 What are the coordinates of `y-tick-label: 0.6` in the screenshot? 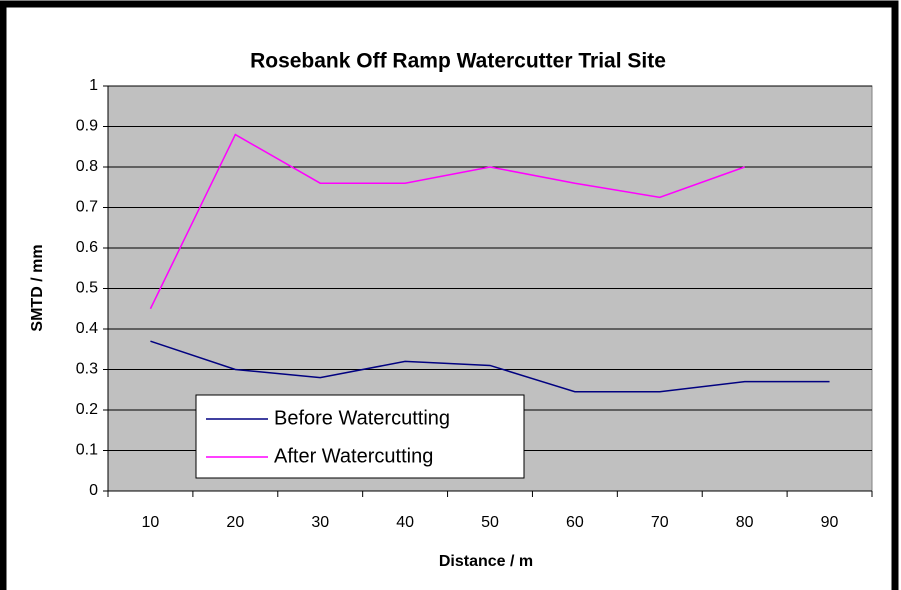 It's located at (87, 247).